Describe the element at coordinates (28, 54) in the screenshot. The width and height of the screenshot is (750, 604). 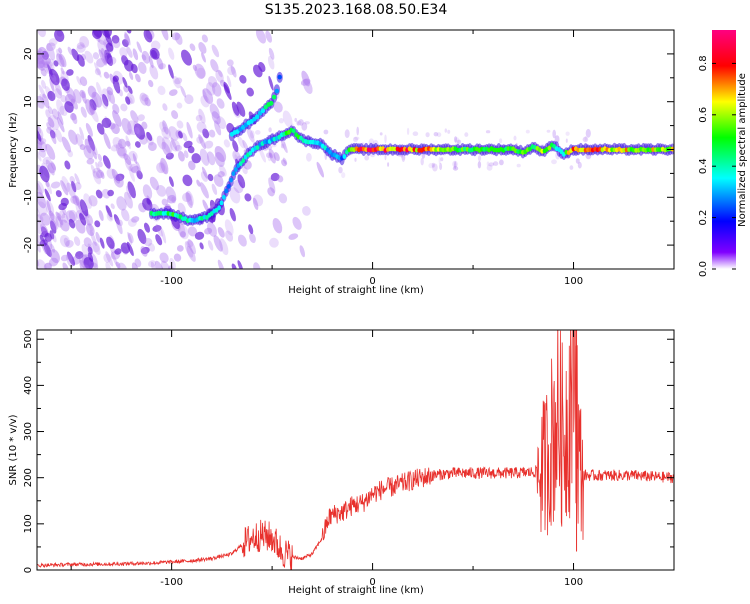
I see `y-tick-label: 20` at that location.